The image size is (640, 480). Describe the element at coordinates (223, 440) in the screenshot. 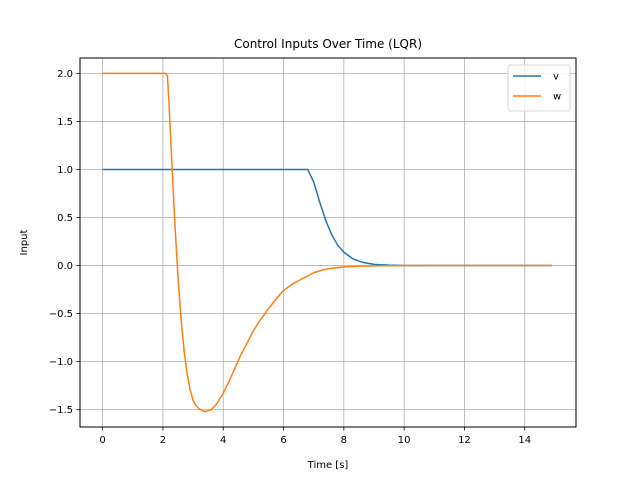

I see `x-tick-label: 4` at that location.